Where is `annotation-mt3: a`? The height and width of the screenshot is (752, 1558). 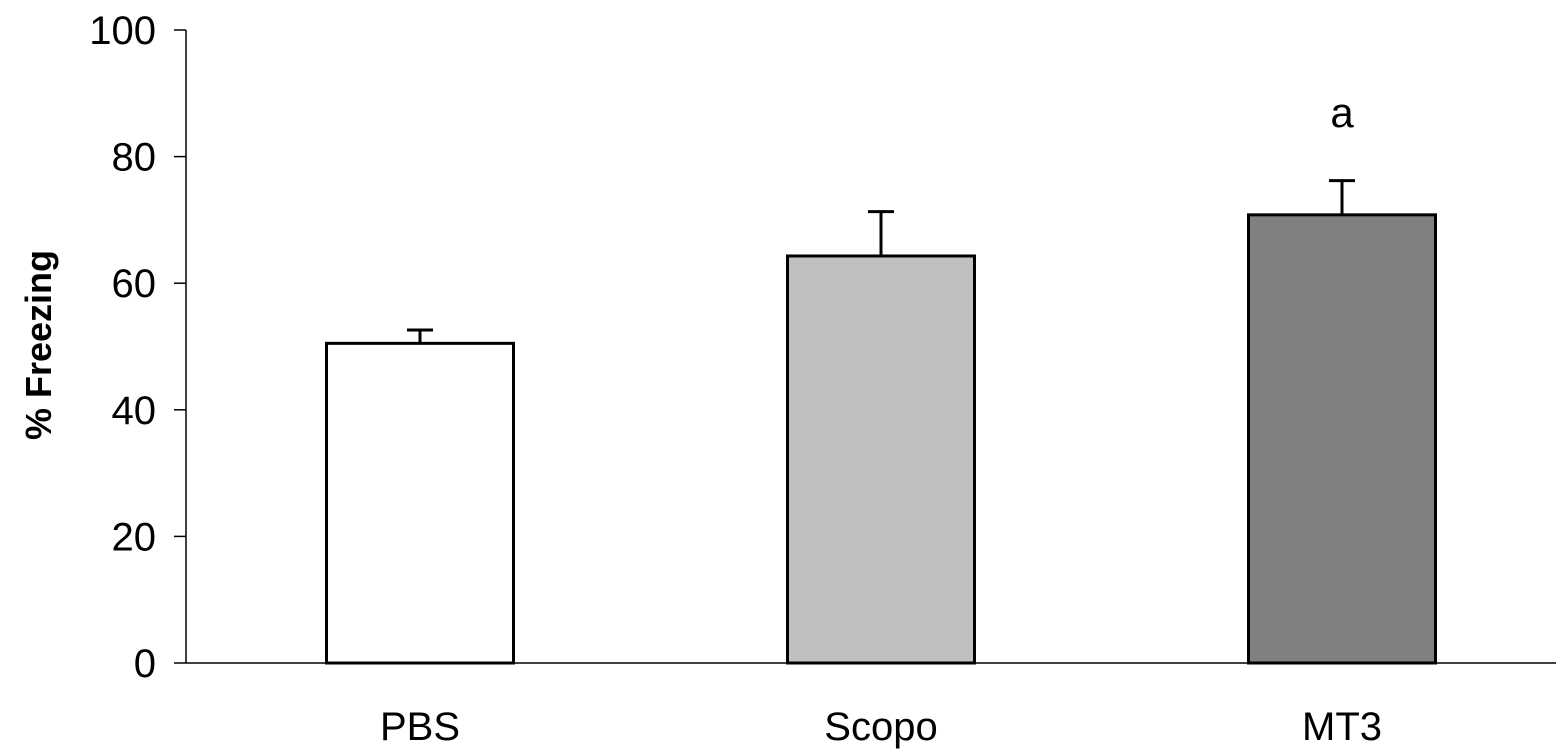 annotation-mt3: a is located at coordinates (1342, 112).